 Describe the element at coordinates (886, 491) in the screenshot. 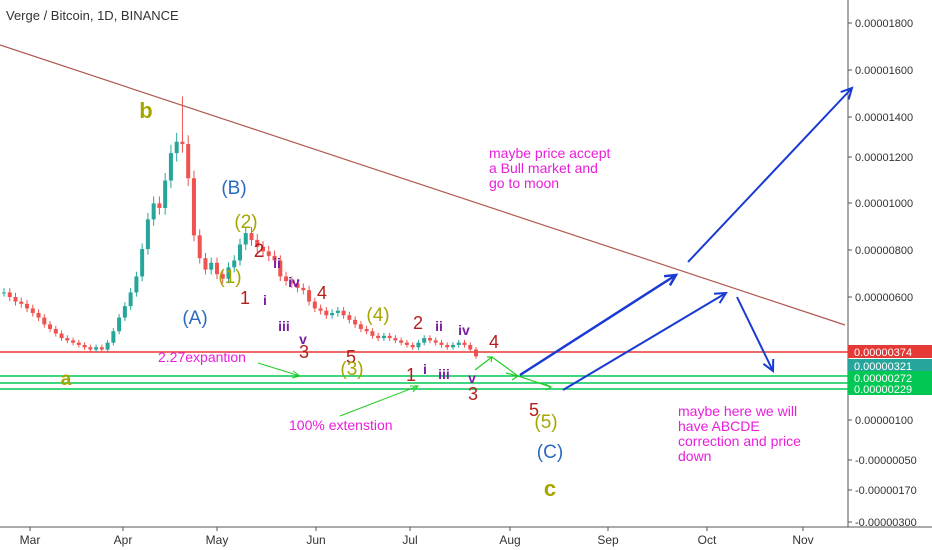

I see `y-tick-label: -0.00000170` at that location.